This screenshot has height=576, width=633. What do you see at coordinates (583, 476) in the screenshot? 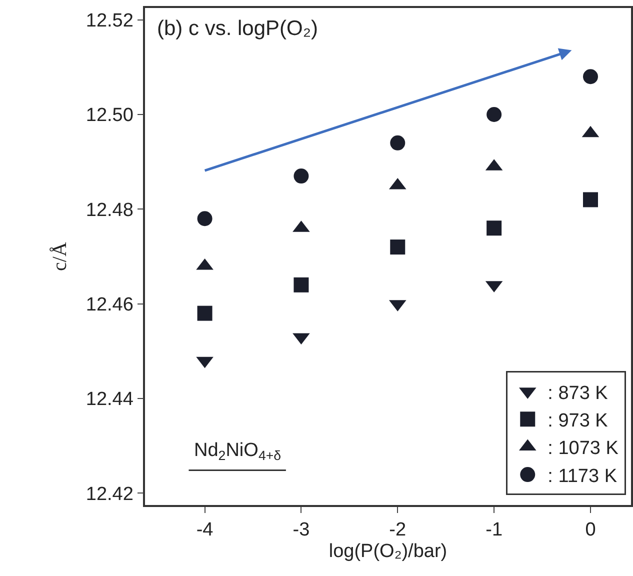
I see `legend-label: : 1173 K` at bounding box center [583, 476].